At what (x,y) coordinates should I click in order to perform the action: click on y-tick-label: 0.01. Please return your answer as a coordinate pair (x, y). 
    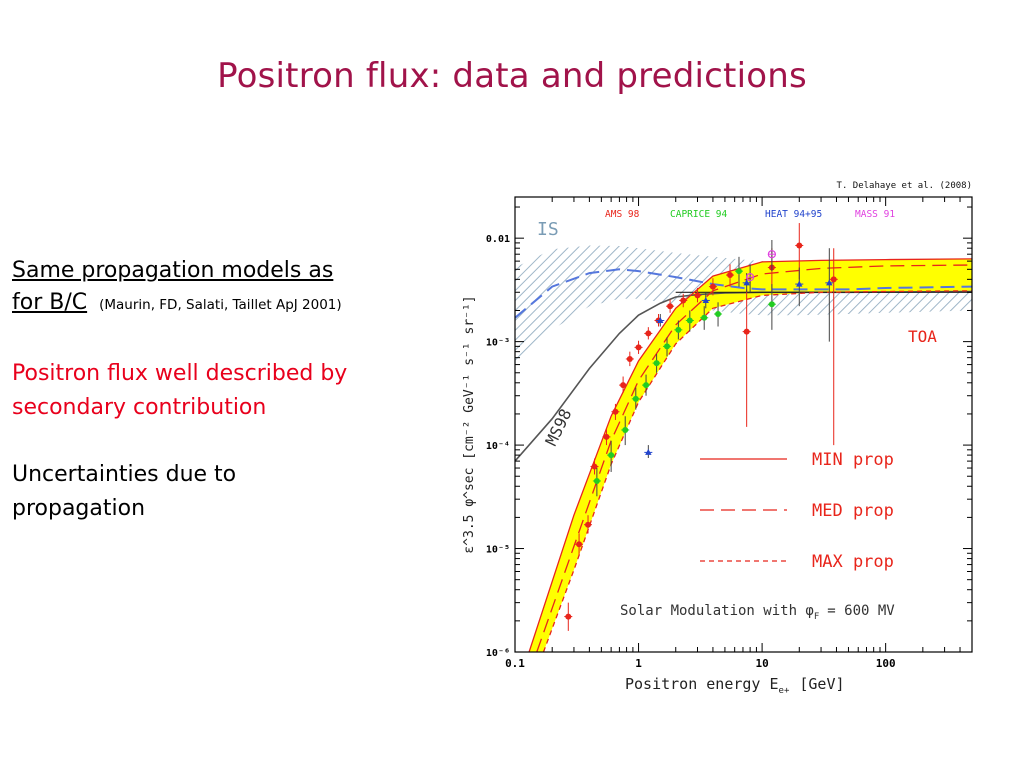
    Looking at the image, I should click on (498, 239).